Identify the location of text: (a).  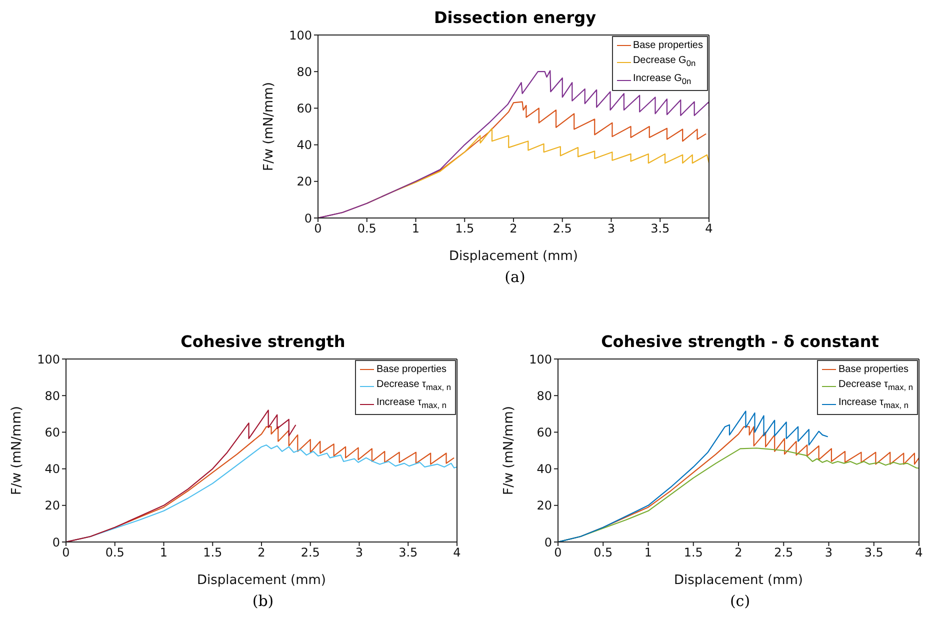
(515, 277).